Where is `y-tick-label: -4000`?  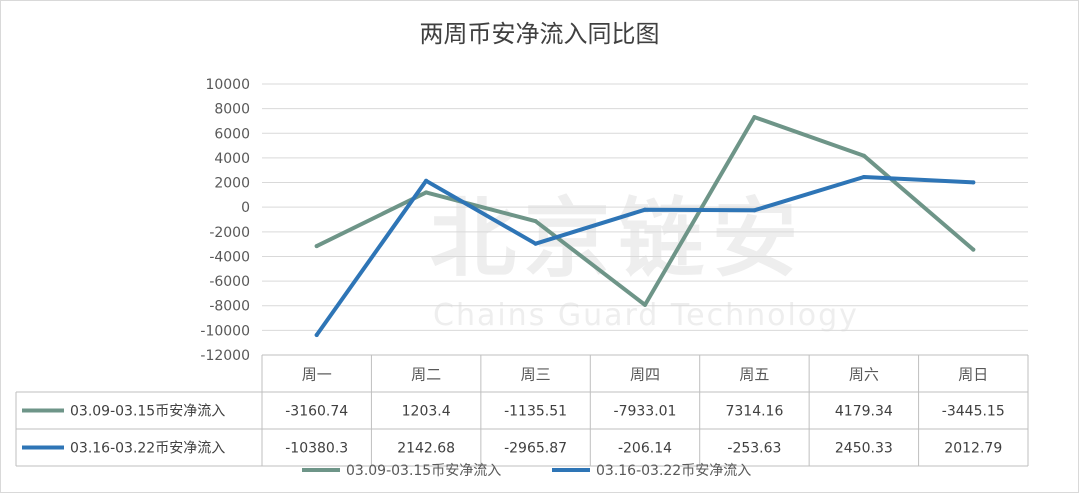 y-tick-label: -4000 is located at coordinates (229, 257).